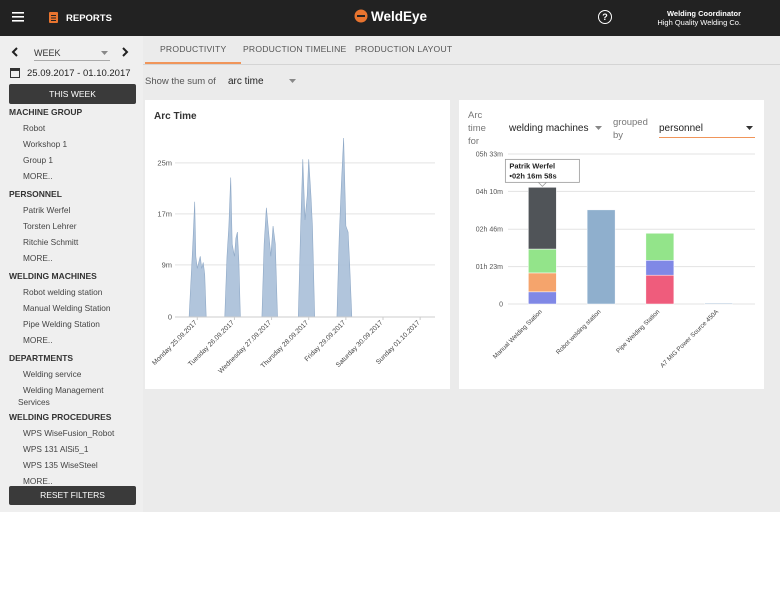  I want to click on filter-item: Welding service, so click(52, 374).